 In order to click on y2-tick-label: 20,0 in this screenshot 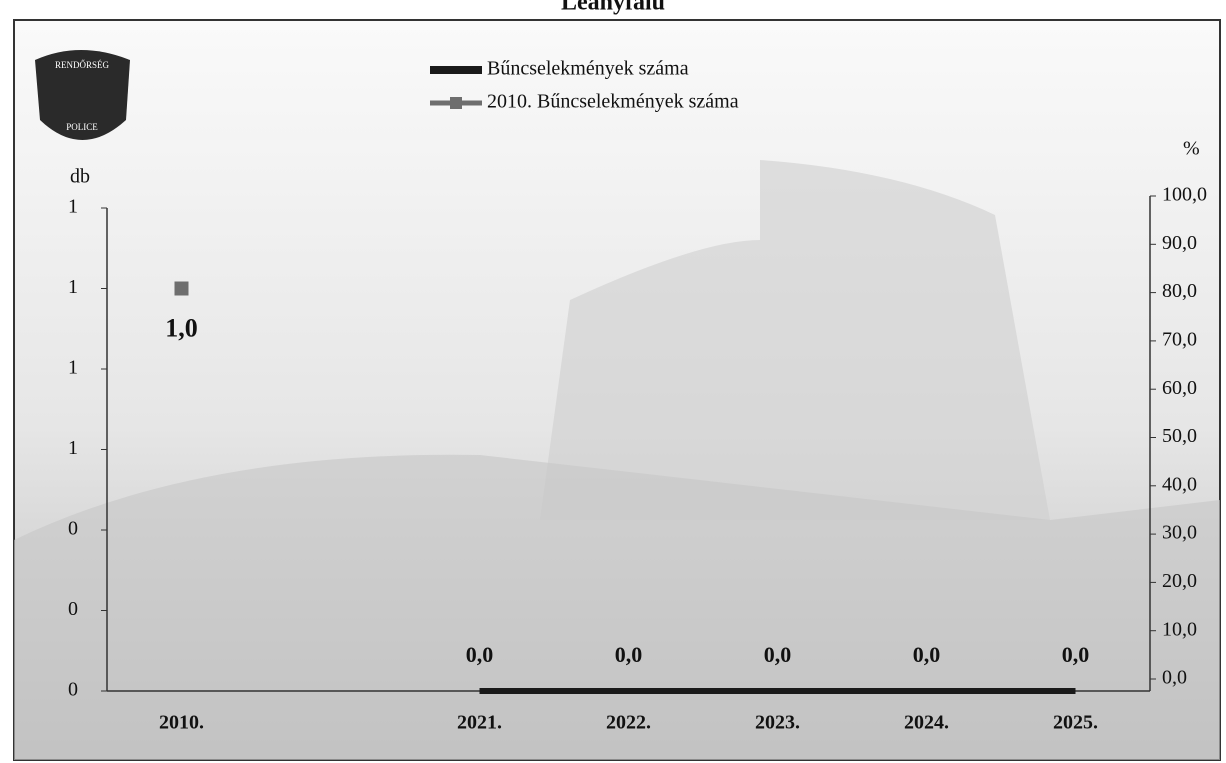, I will do `click(1179, 581)`.